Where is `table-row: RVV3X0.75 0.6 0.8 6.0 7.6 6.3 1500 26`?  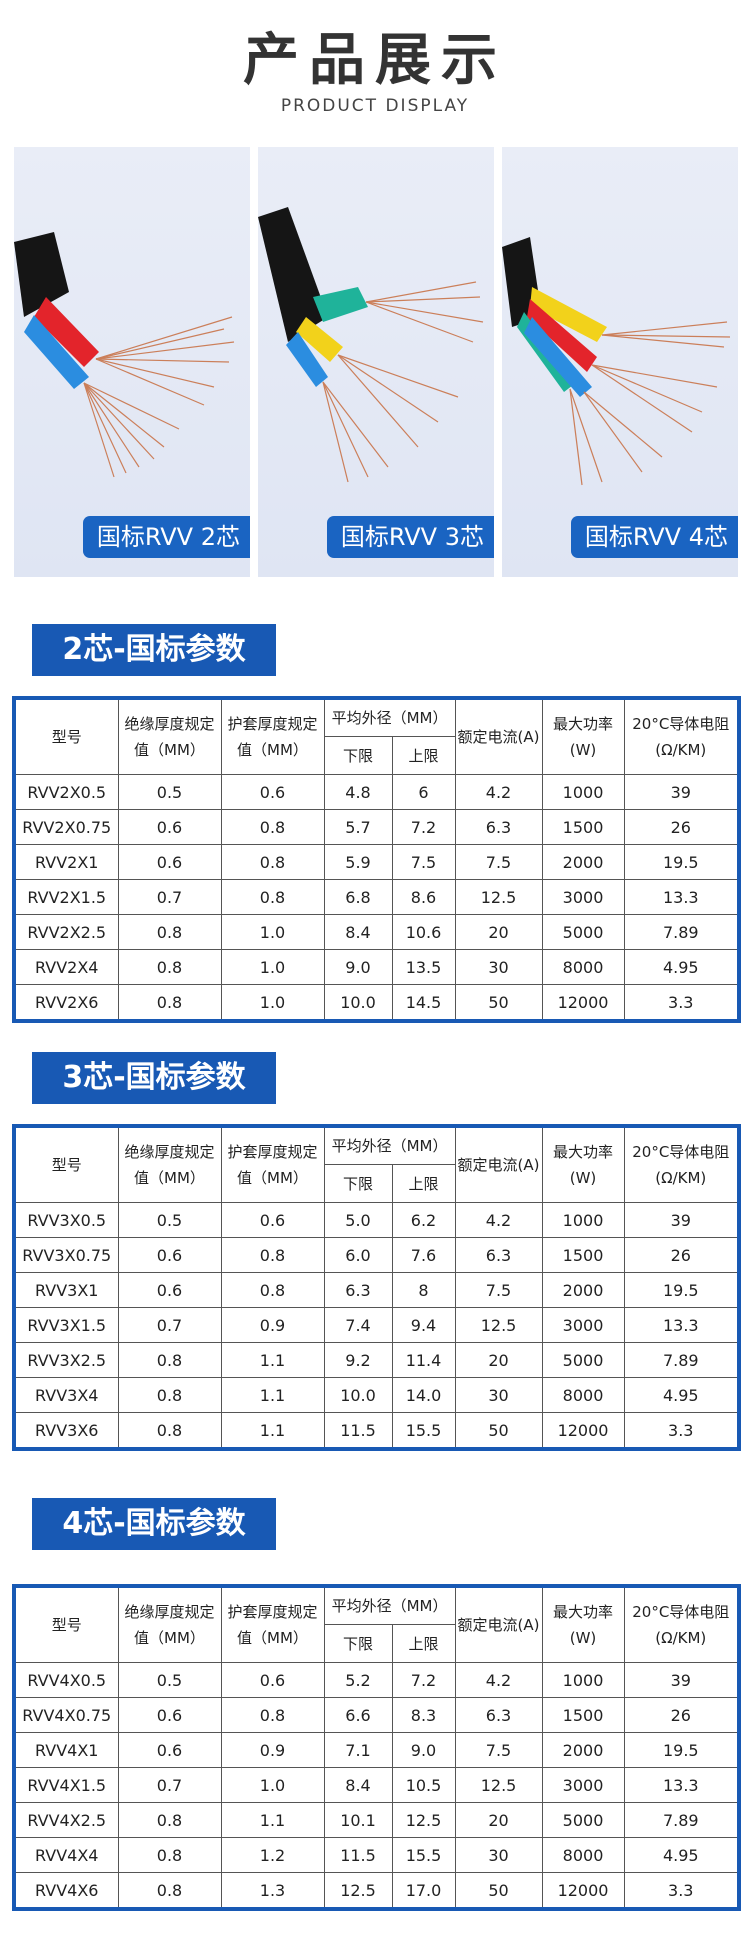
table-row: RVV3X0.75 0.6 0.8 6.0 7.6 6.3 1500 26 is located at coordinates (376, 1255).